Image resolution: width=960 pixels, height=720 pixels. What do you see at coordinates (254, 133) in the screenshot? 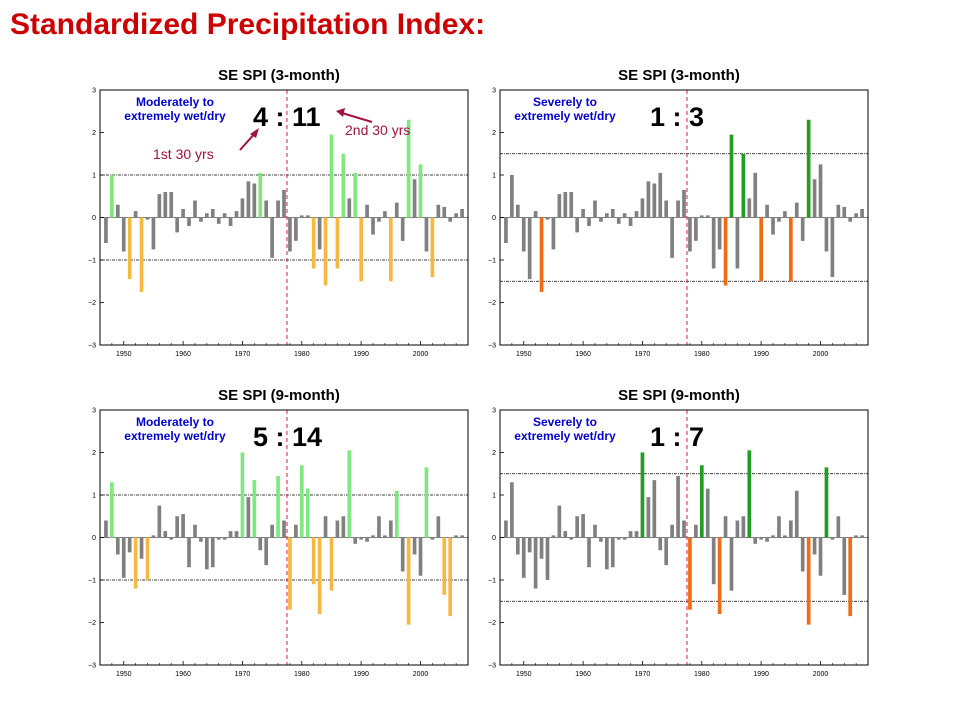
I see `arrow-head-1st` at bounding box center [254, 133].